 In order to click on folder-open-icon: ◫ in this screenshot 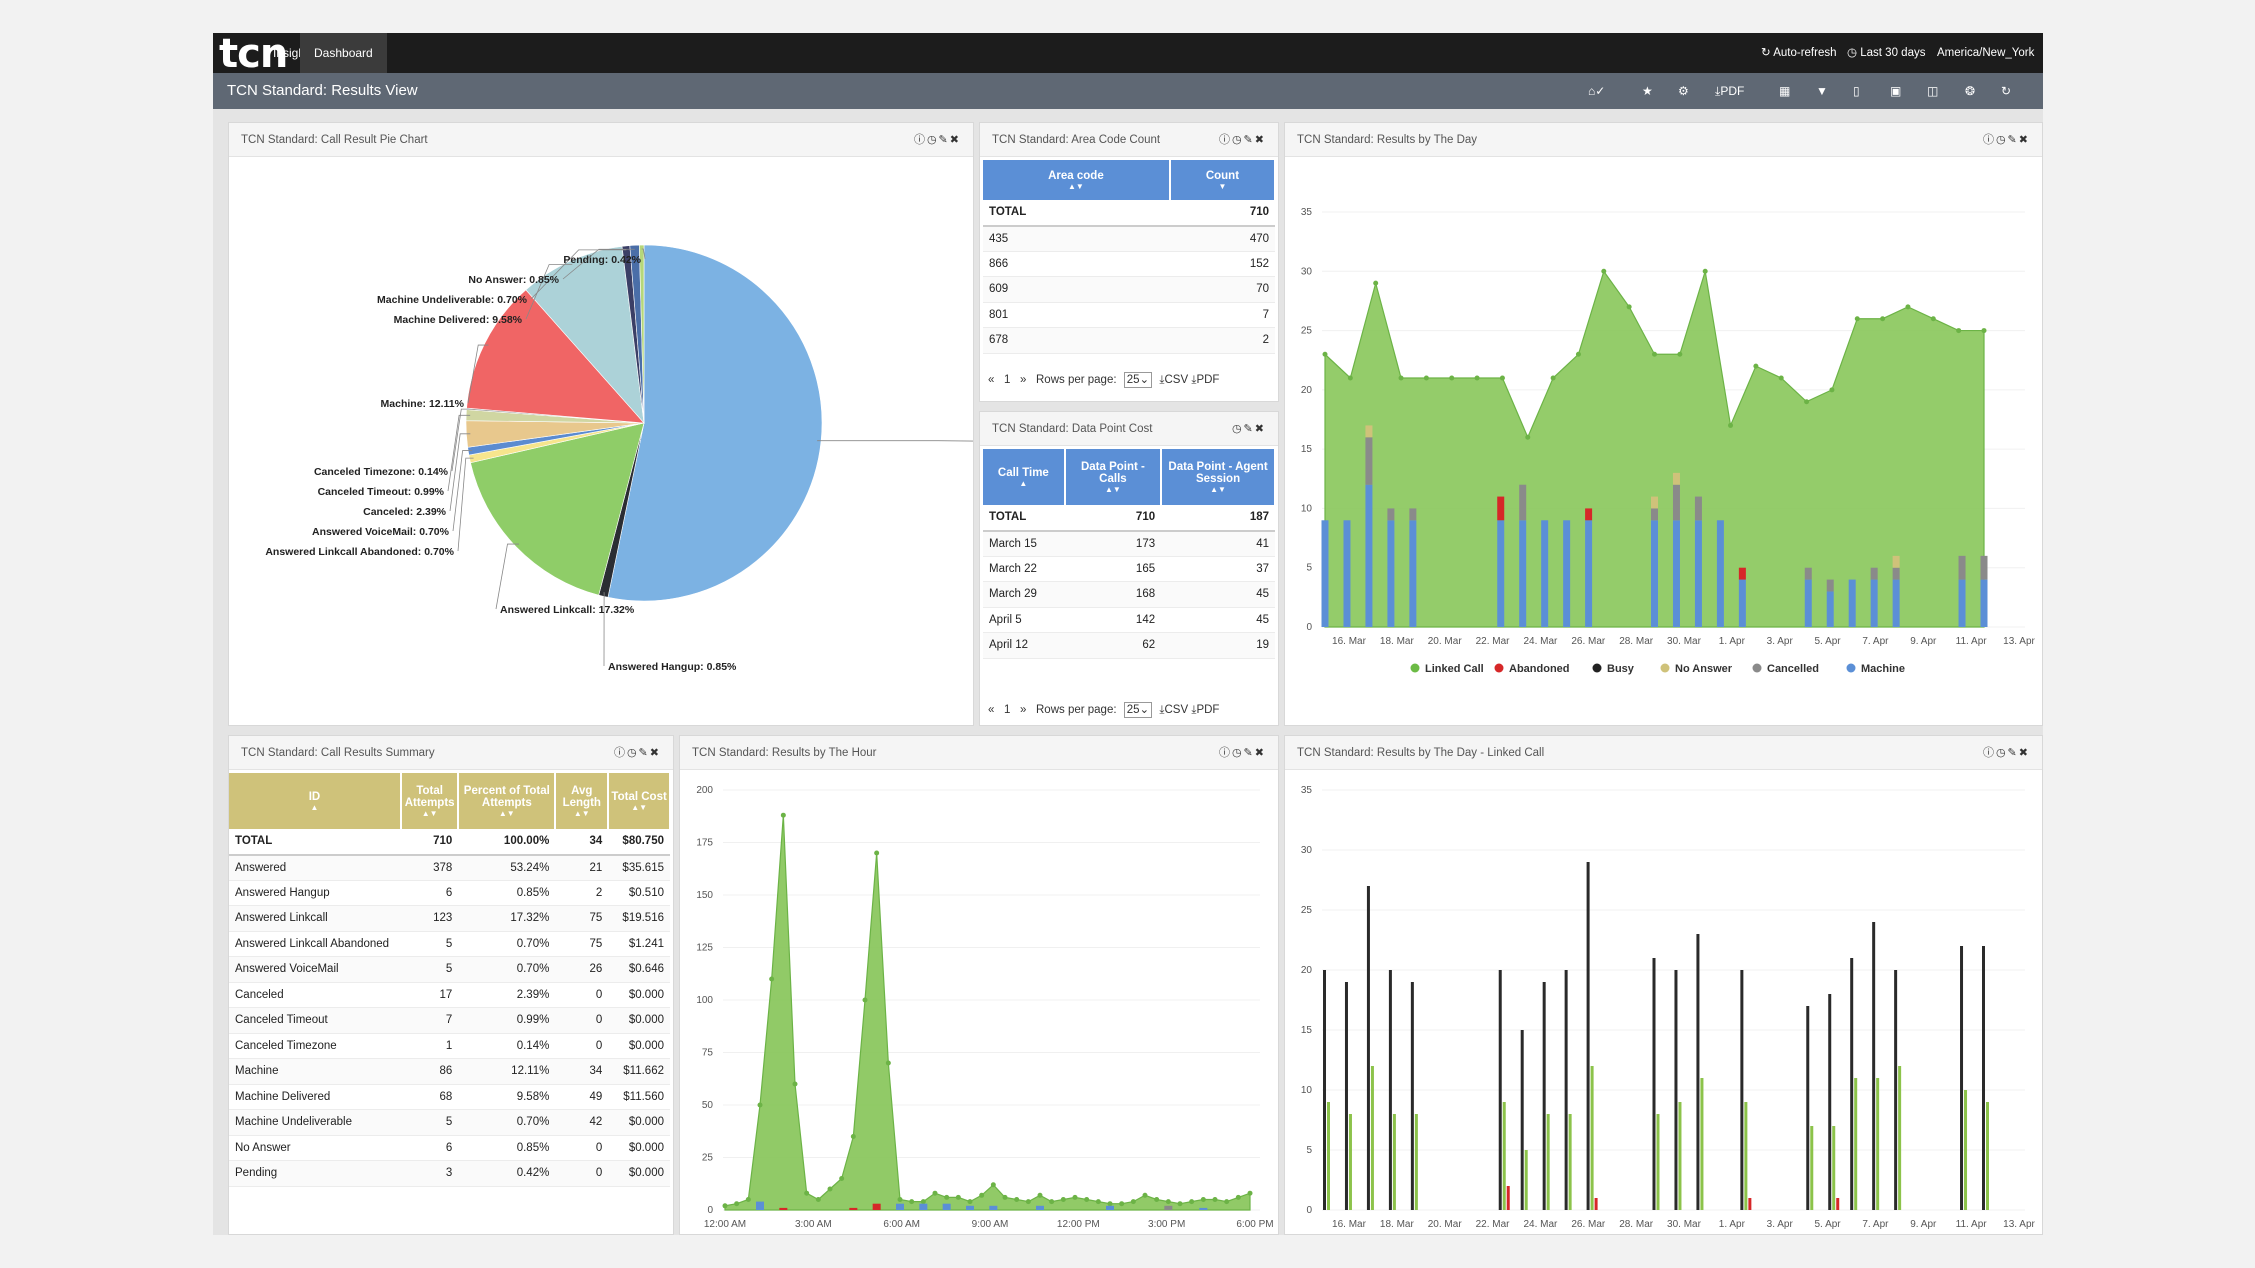, I will do `click(1933, 91)`.